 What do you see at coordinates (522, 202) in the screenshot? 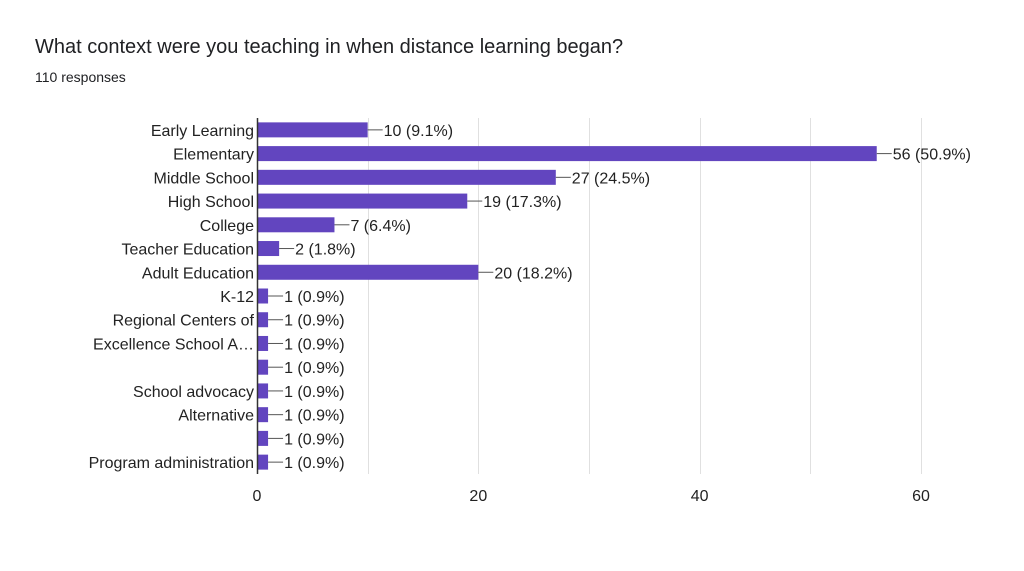
I see `data-label: 19 (17.3%)` at bounding box center [522, 202].